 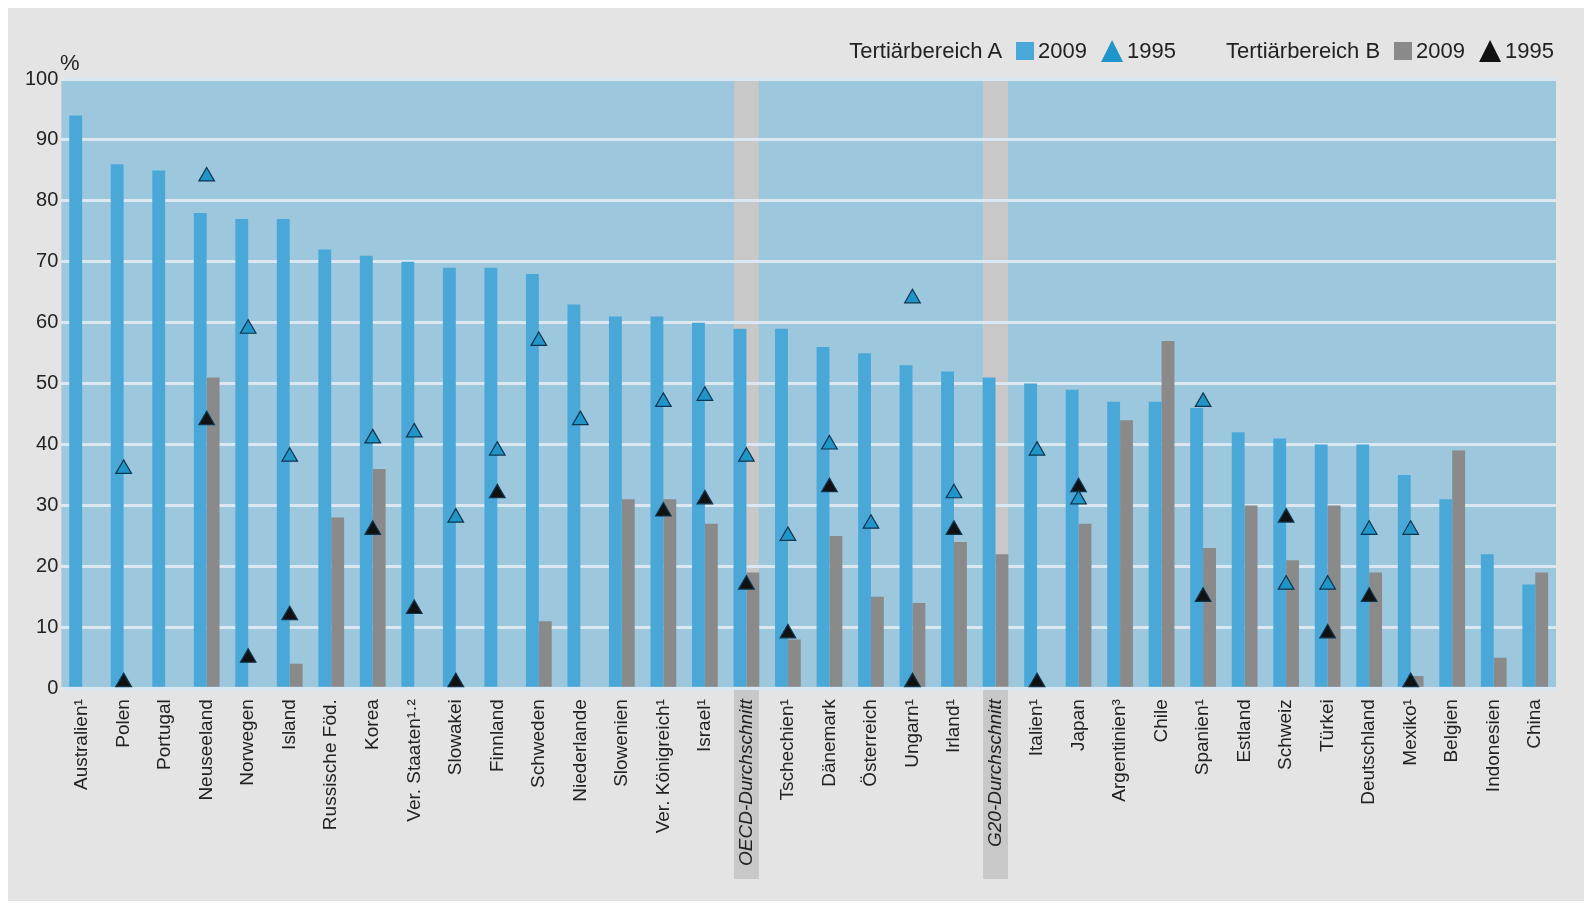 What do you see at coordinates (994, 773) in the screenshot?
I see `x-tick-label: G20-Durchschnitt` at bounding box center [994, 773].